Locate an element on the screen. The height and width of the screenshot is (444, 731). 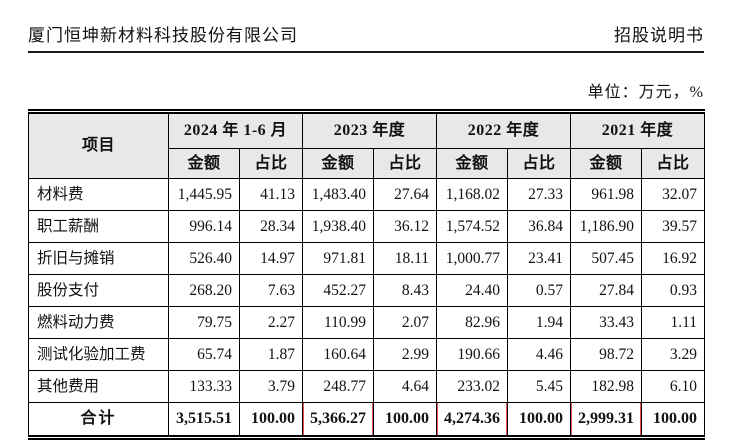
cell-value: 1,574.52 is located at coordinates (472, 226).